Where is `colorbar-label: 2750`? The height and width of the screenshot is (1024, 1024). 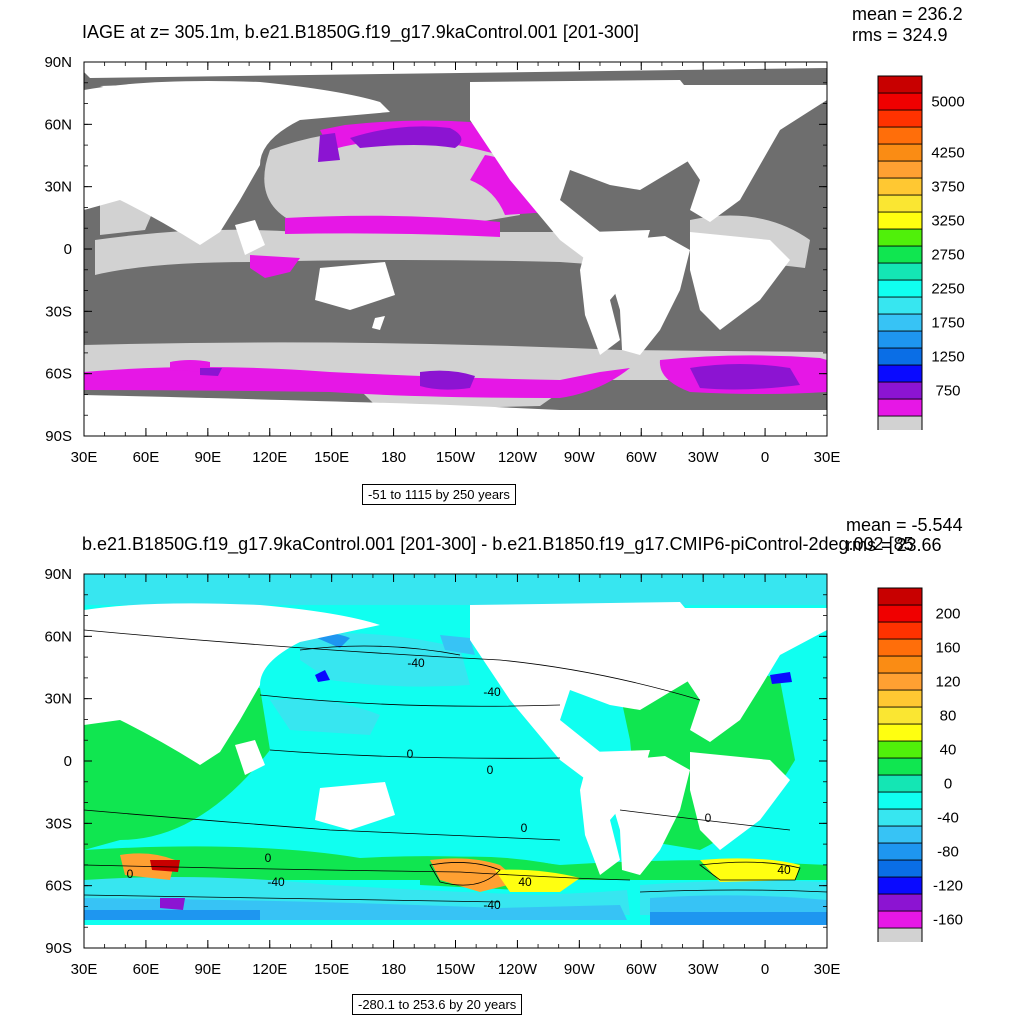
colorbar-label: 2750 is located at coordinates (947, 255).